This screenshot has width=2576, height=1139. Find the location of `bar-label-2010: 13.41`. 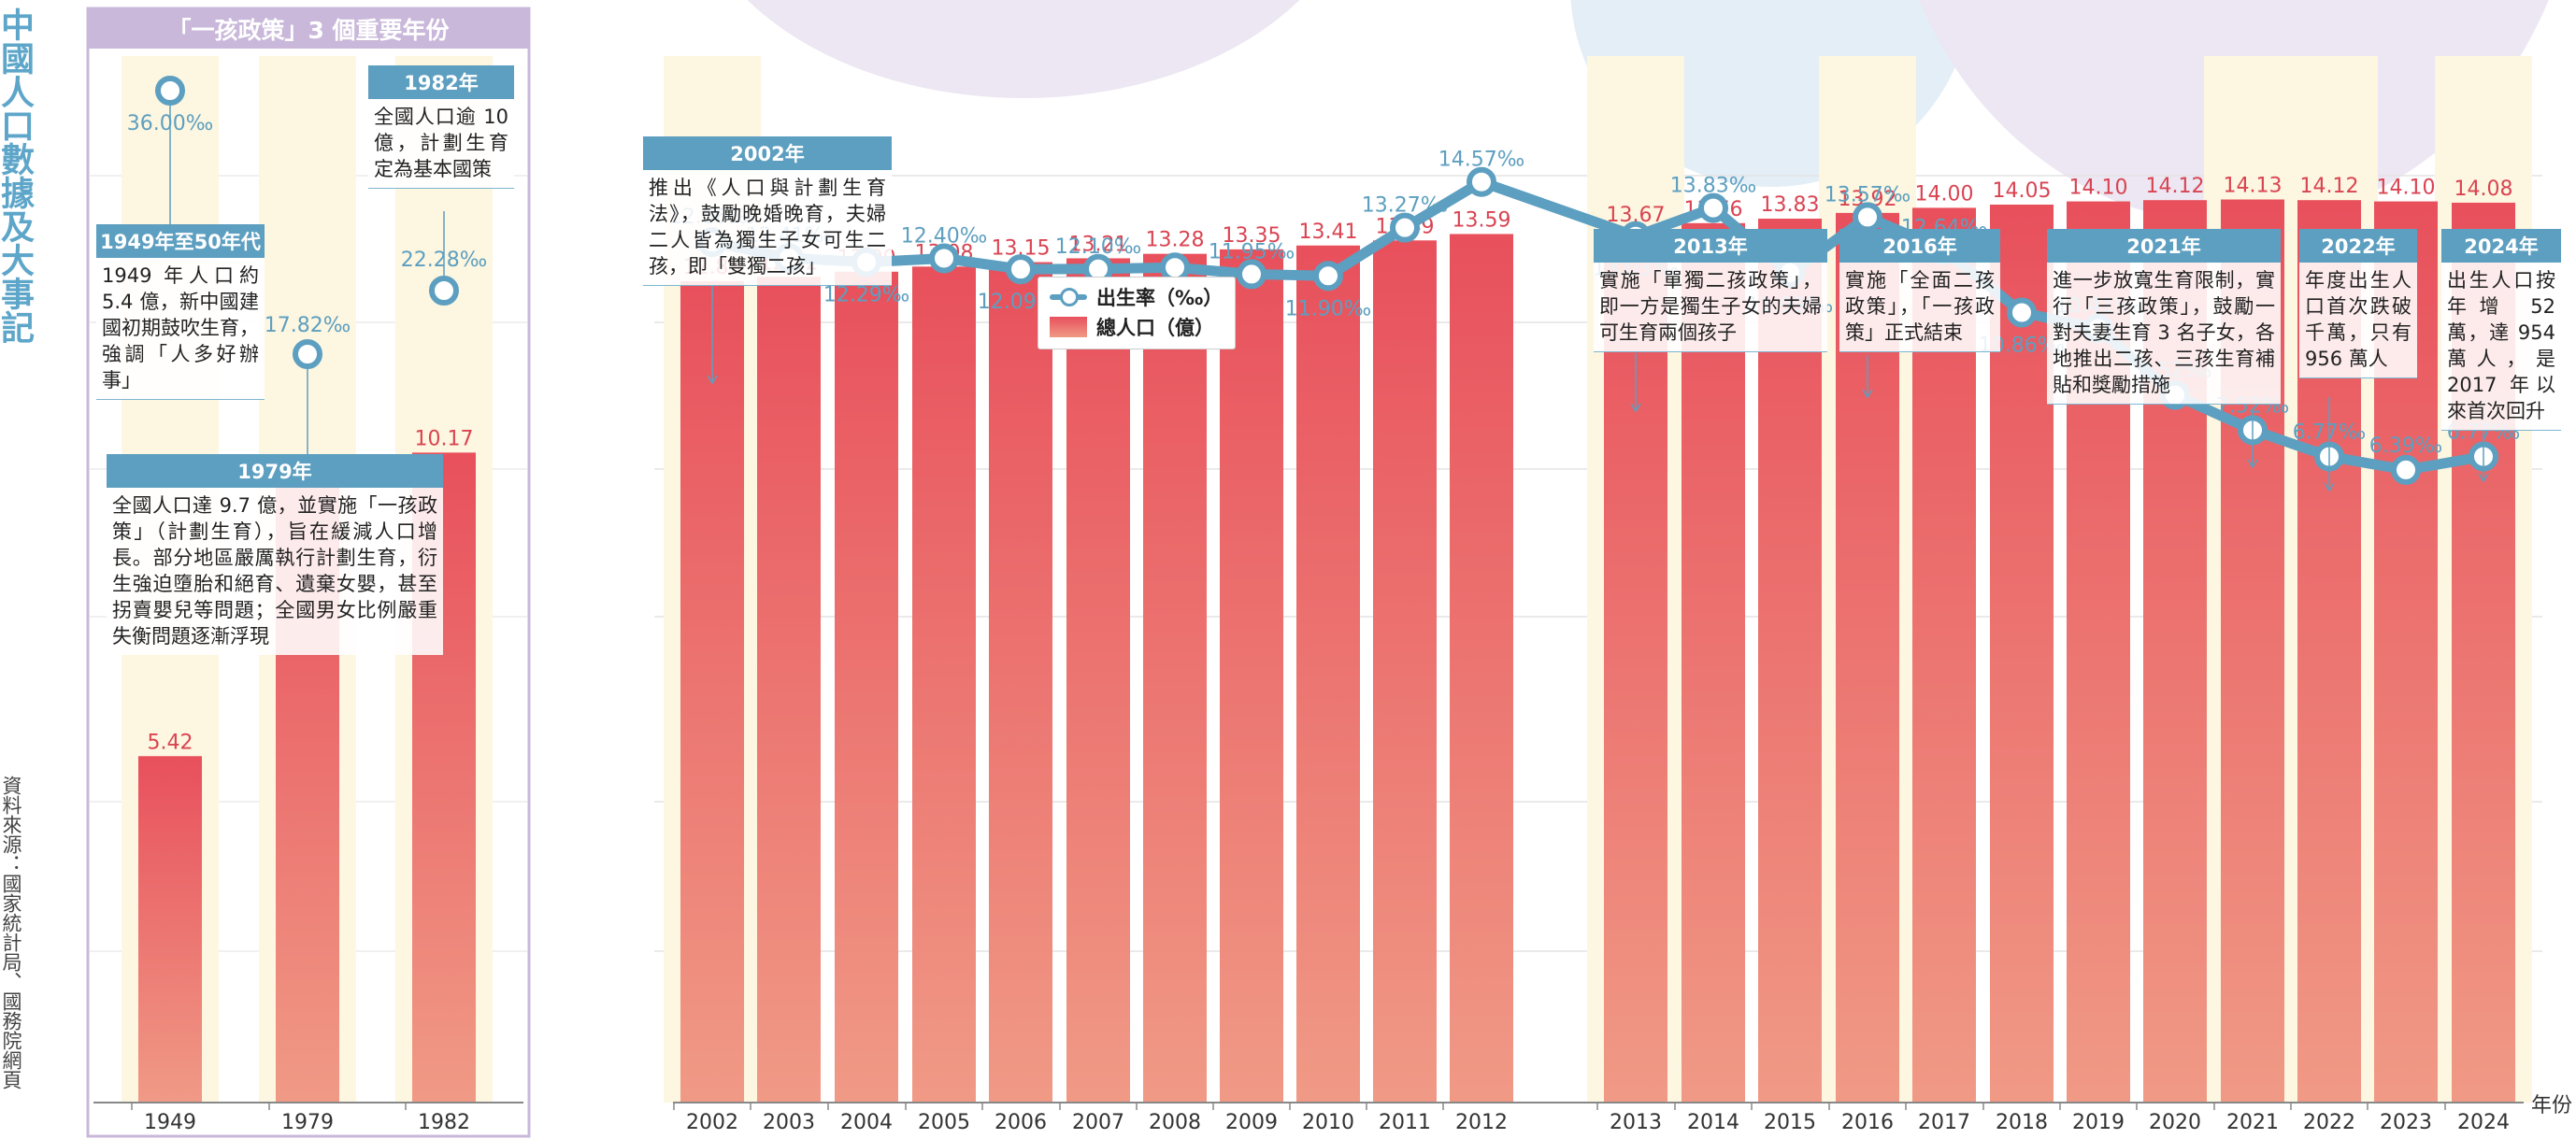

bar-label-2010: 13.41 is located at coordinates (1328, 233).